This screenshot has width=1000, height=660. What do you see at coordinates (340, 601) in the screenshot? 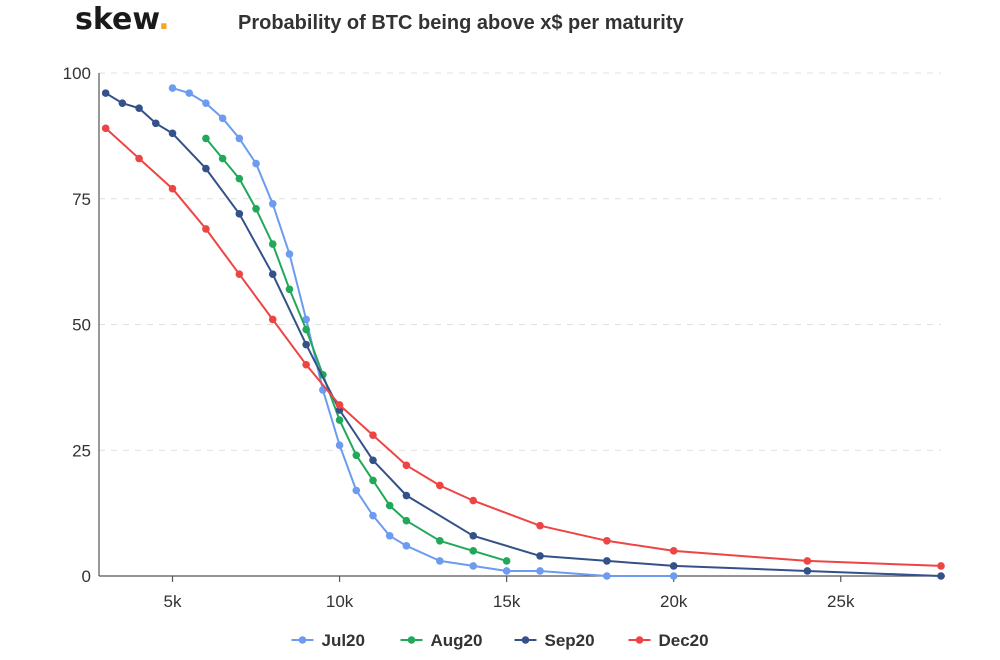
I see `x-tick-label: 10k` at bounding box center [340, 601].